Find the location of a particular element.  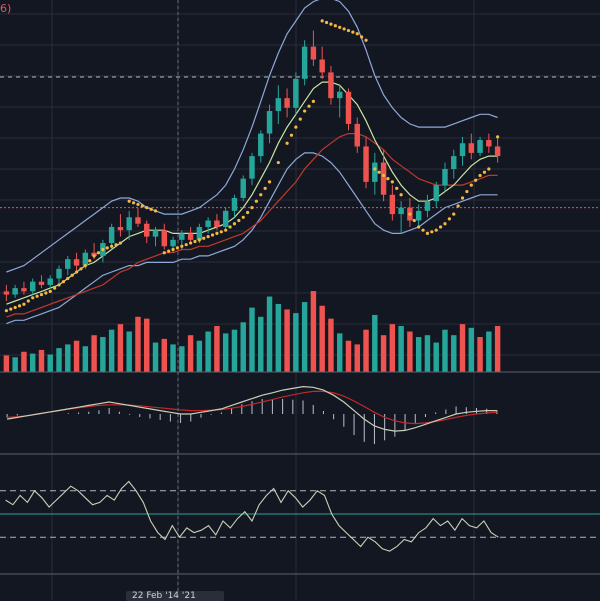

oscillator-panel is located at coordinates (300, 516).